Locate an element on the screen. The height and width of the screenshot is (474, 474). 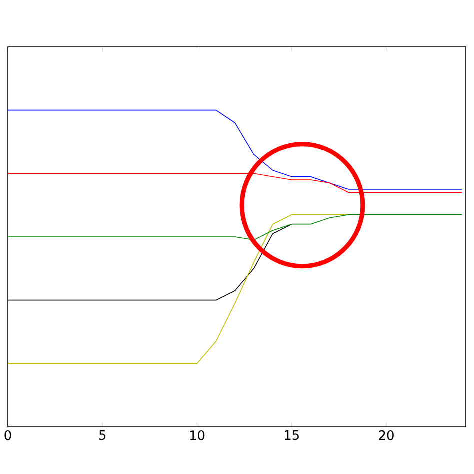
x-tick-label: 10 is located at coordinates (197, 435).